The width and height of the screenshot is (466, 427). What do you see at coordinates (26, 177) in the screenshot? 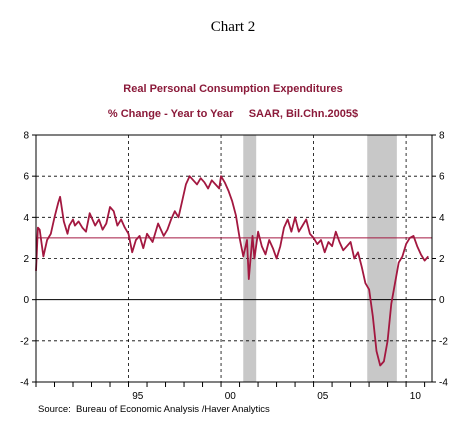
I see `y-tick-label-left: 6` at bounding box center [26, 177].